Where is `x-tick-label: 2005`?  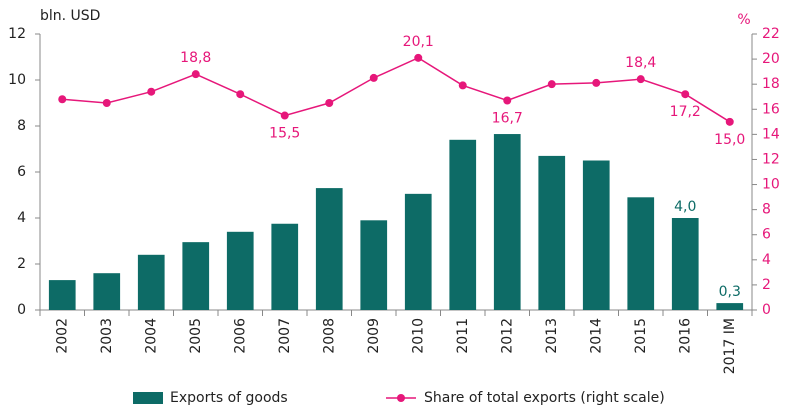
x-tick-label: 2005 is located at coordinates (196, 336).